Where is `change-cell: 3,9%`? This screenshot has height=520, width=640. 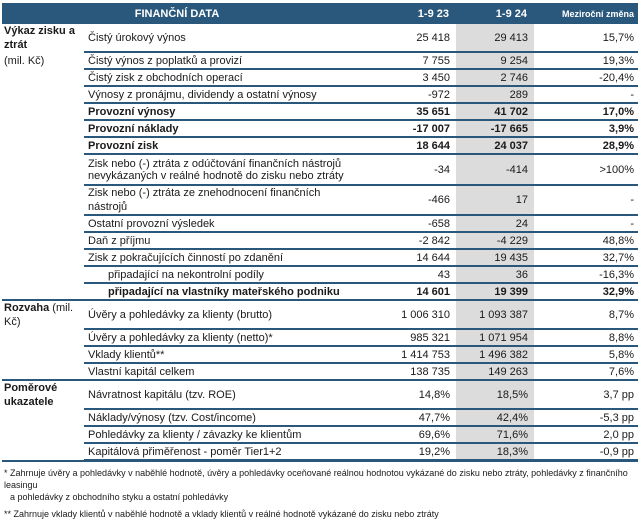
change-cell: 3,9% is located at coordinates (586, 129).